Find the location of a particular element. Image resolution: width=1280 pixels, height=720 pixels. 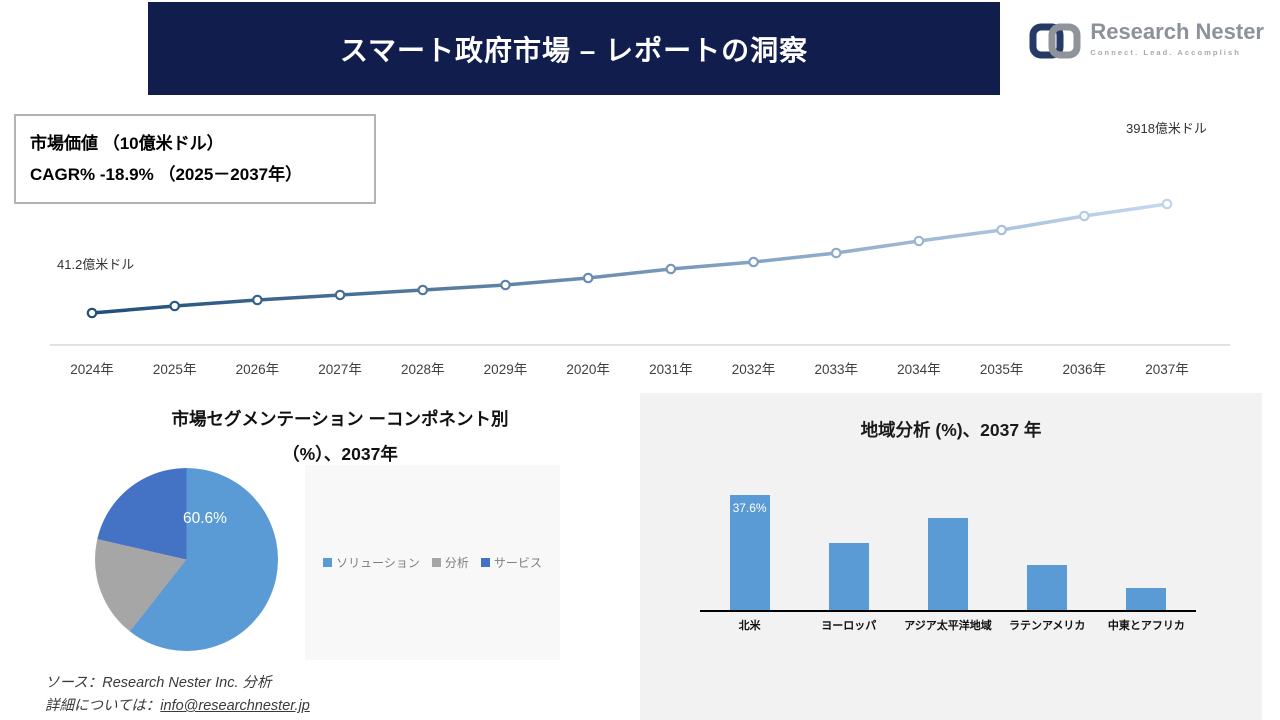

line-x-tick: 2026年 is located at coordinates (257, 369).